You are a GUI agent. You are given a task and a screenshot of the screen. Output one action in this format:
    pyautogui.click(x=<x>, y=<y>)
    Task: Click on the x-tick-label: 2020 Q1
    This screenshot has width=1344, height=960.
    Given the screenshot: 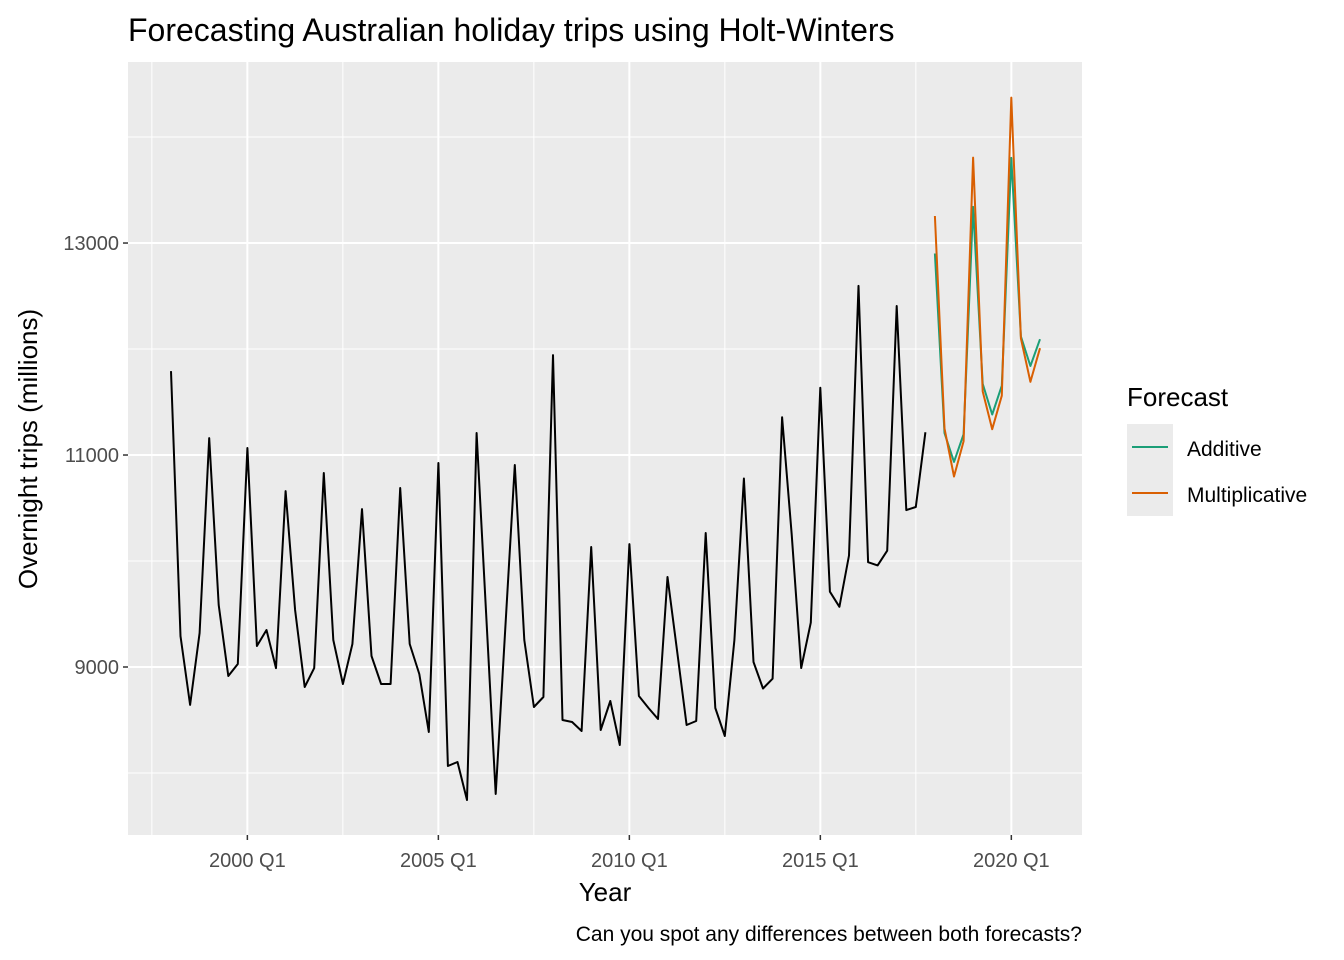 What is the action you would take?
    pyautogui.click(x=1011, y=861)
    